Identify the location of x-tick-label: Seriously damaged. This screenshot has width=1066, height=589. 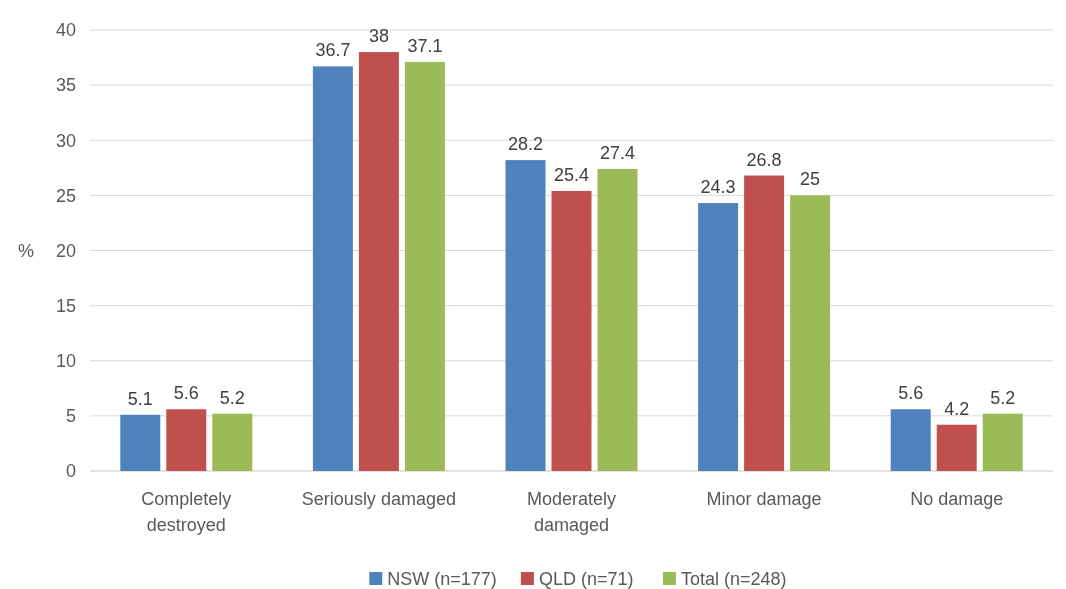
(378, 499).